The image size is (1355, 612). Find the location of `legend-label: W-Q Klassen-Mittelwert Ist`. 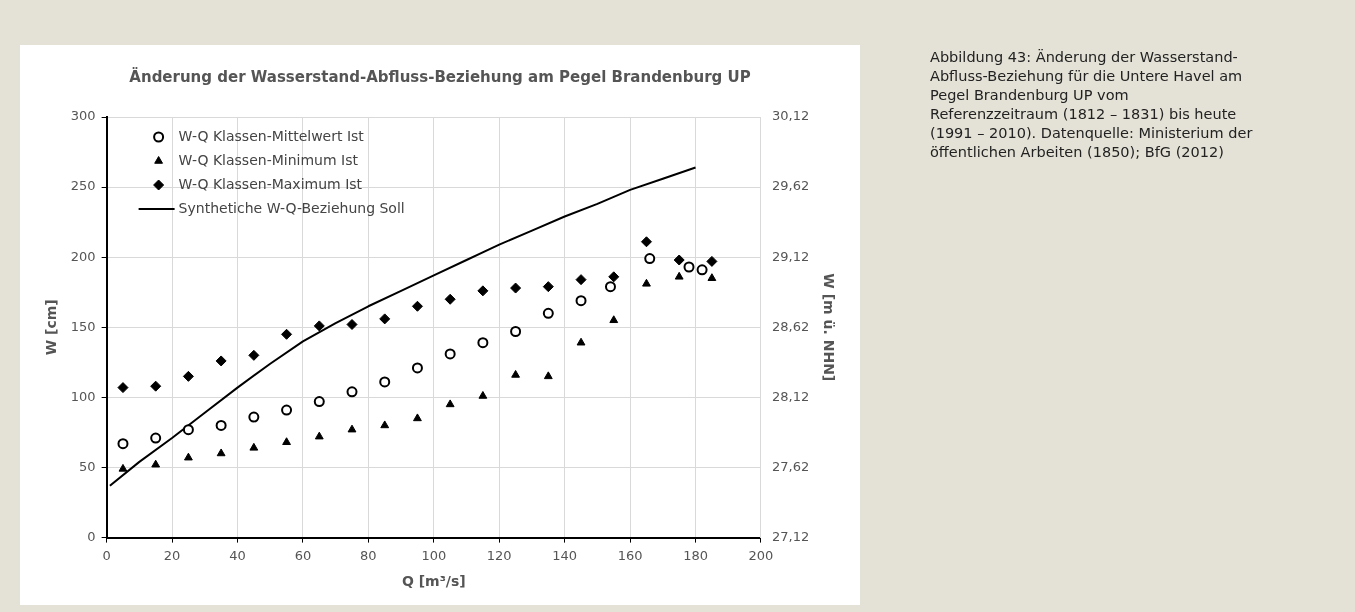

legend-label: W-Q Klassen-Mittelwert Ist is located at coordinates (271, 135).